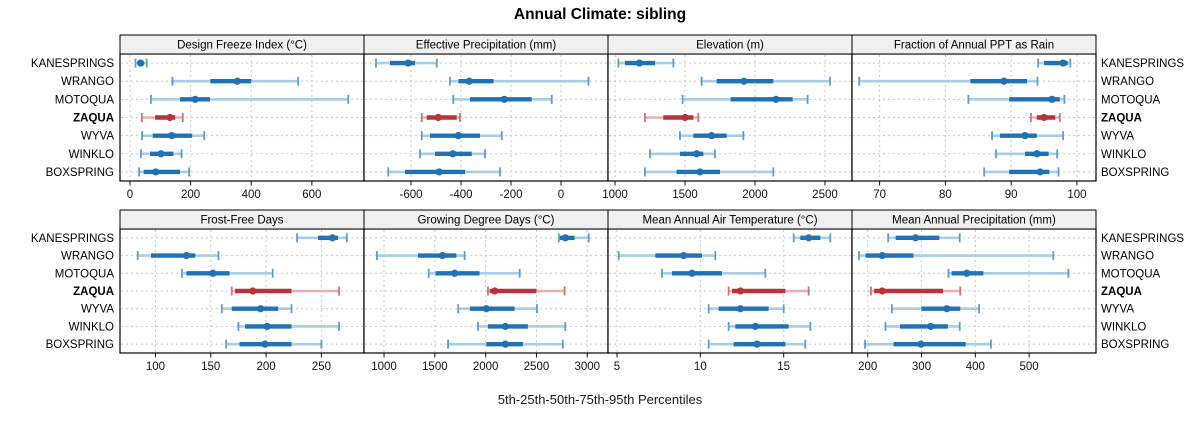 Image resolution: width=1200 pixels, height=425 pixels. What do you see at coordinates (1123, 327) in the screenshot?
I see `station-label-right-winklo-row1: WINKLO` at bounding box center [1123, 327].